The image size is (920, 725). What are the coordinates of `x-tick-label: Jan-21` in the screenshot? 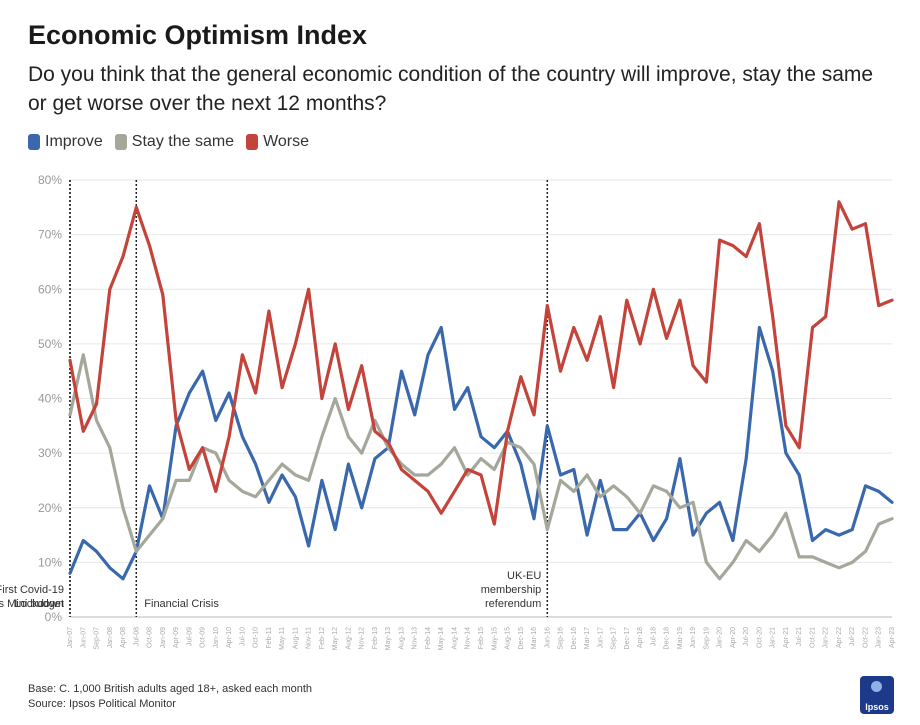 It's located at (773, 638).